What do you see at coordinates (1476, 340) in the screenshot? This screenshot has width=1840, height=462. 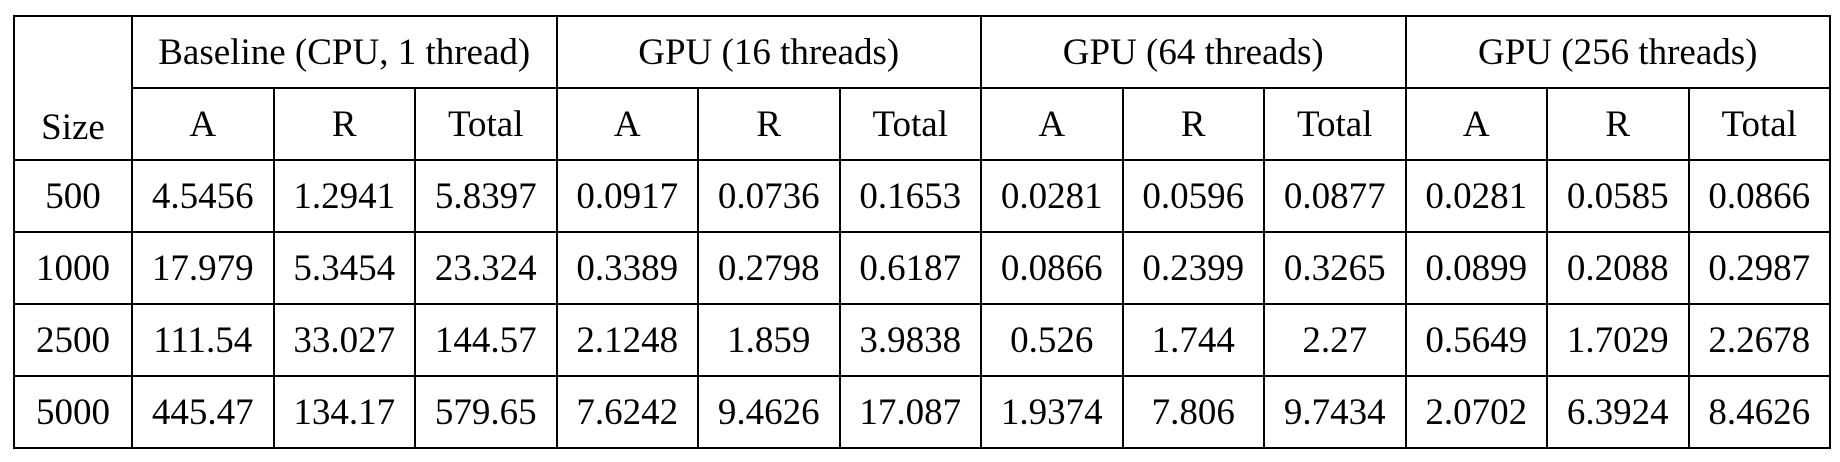 I see `table-cell: 0.5649` at bounding box center [1476, 340].